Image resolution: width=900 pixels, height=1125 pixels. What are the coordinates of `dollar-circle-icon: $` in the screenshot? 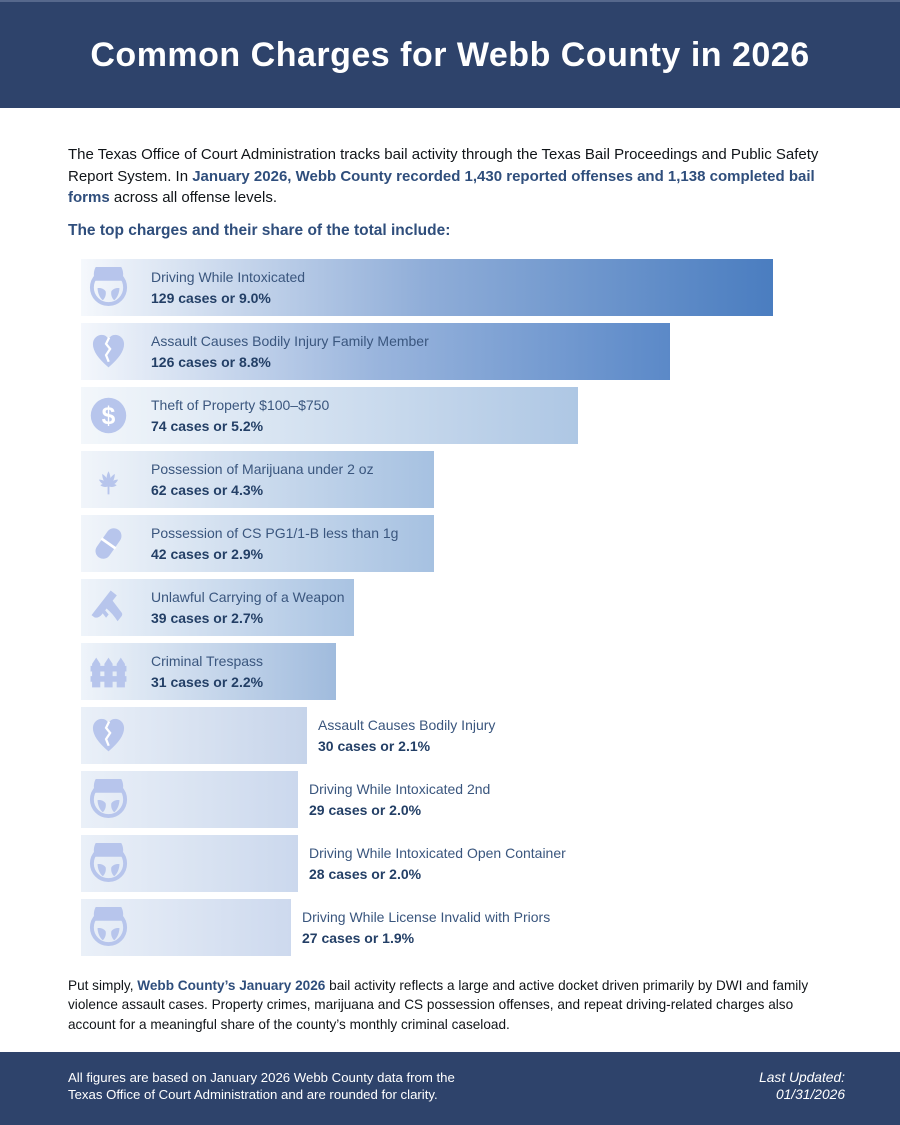 It's located at (108, 415).